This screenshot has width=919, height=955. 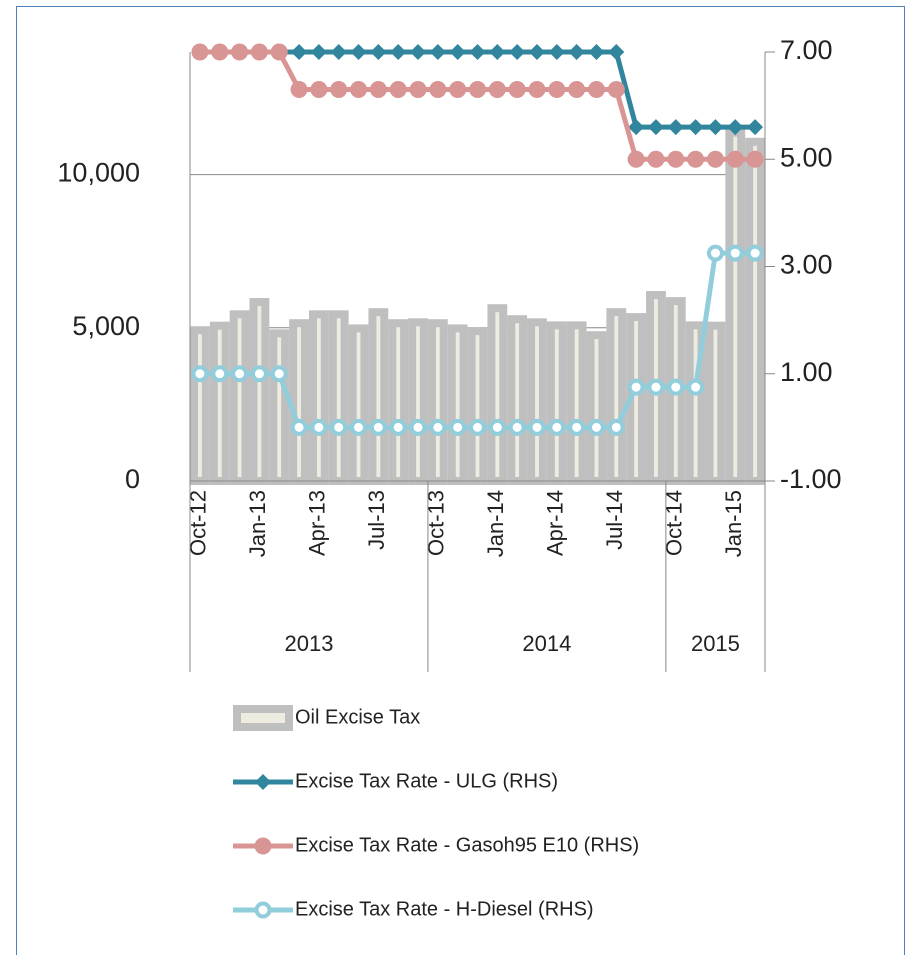 What do you see at coordinates (806, 372) in the screenshot?
I see `y2-tick-label: 1.00` at bounding box center [806, 372].